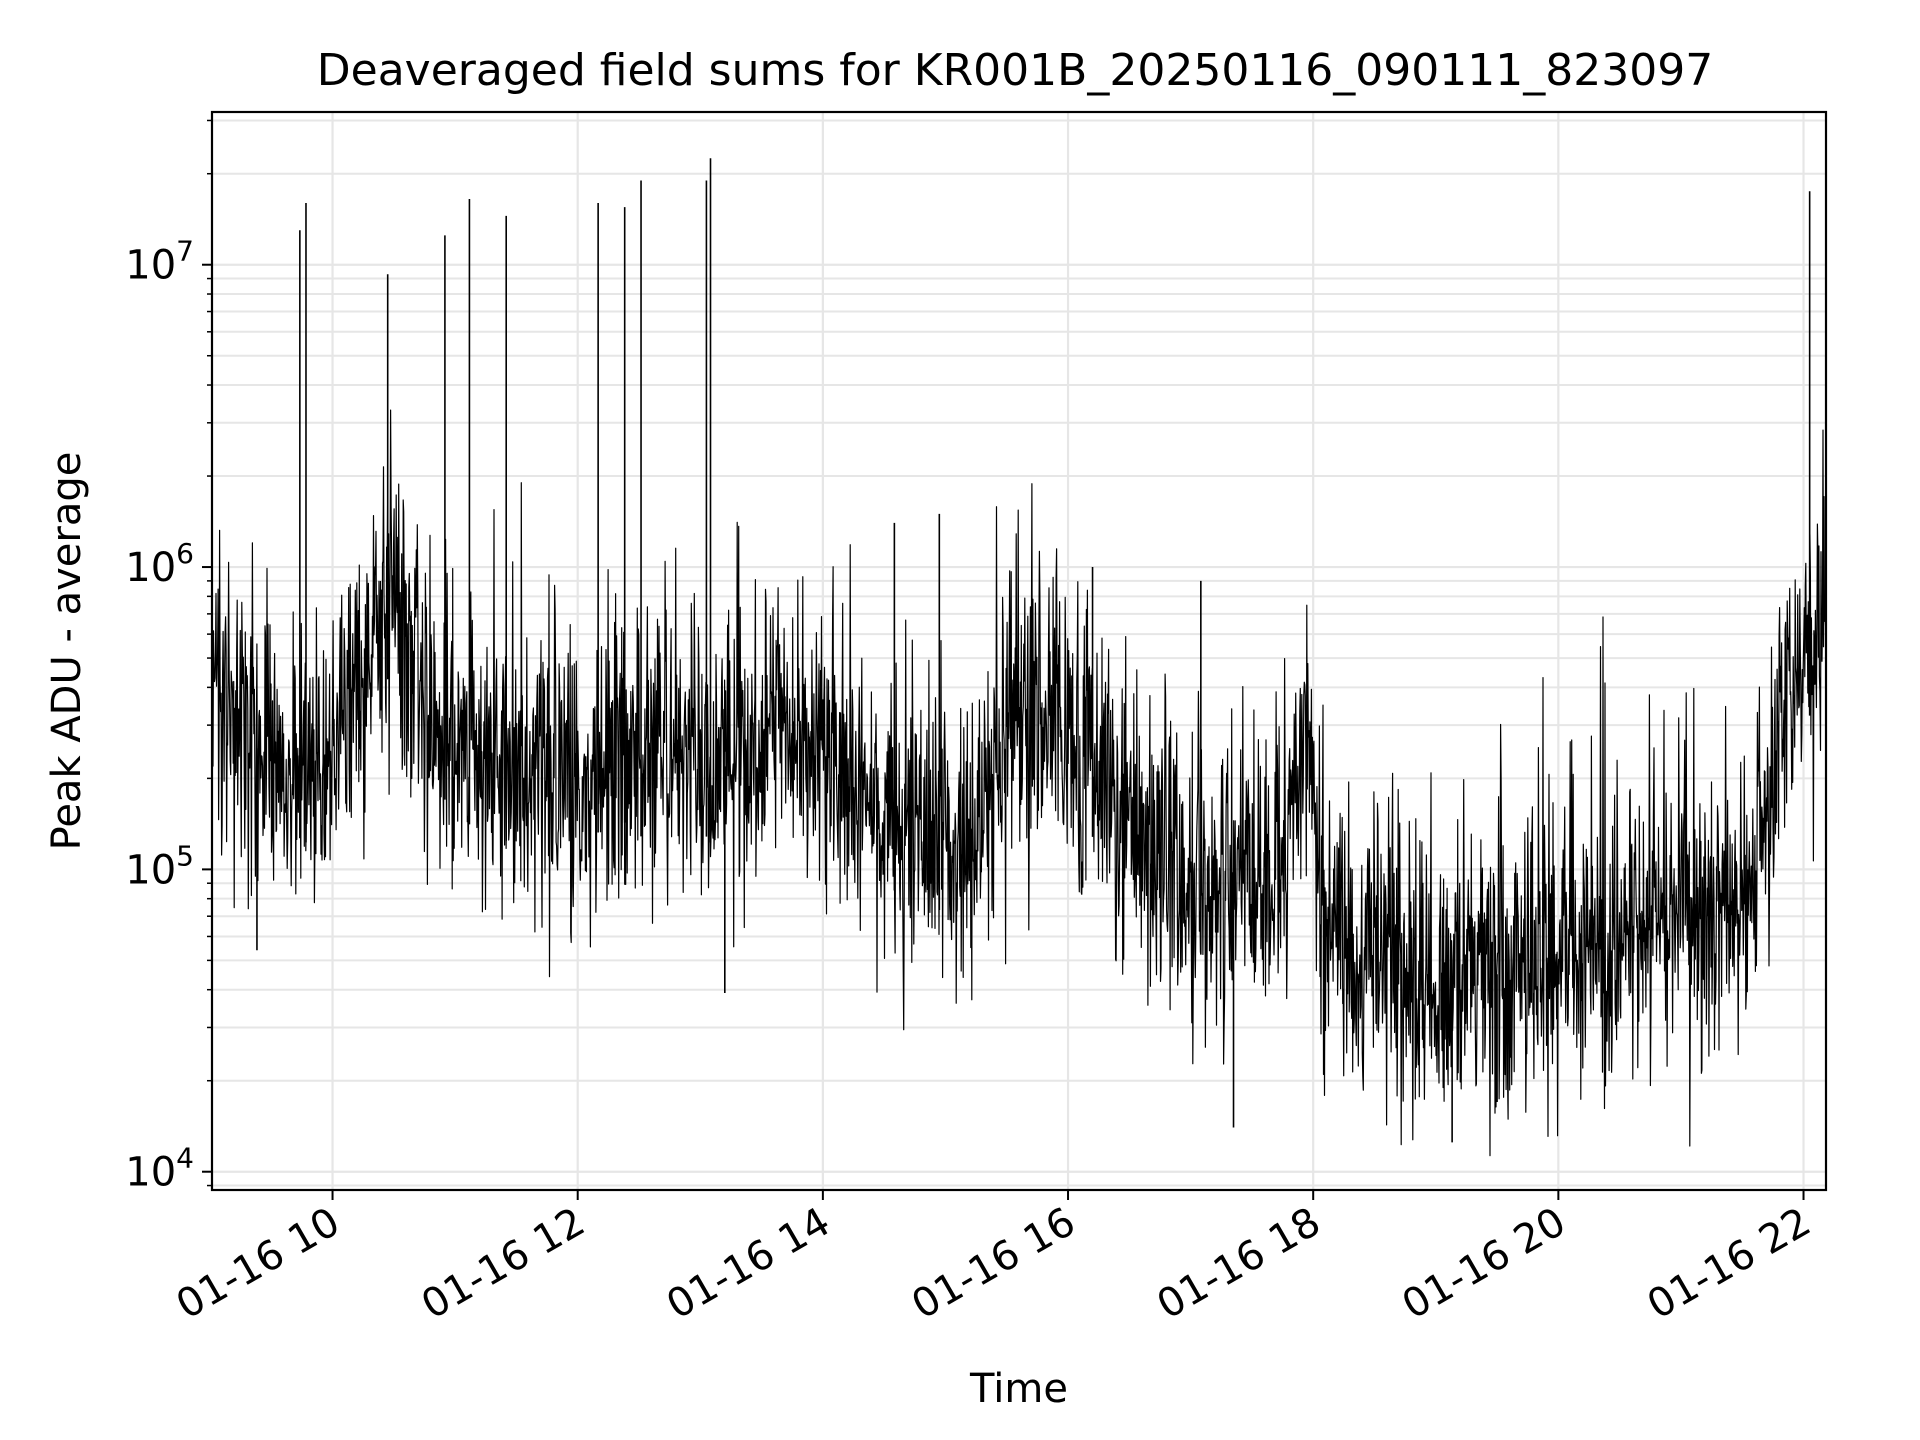 The width and height of the screenshot is (1920, 1440). I want to click on x-axis-label: Time, so click(1018, 1389).